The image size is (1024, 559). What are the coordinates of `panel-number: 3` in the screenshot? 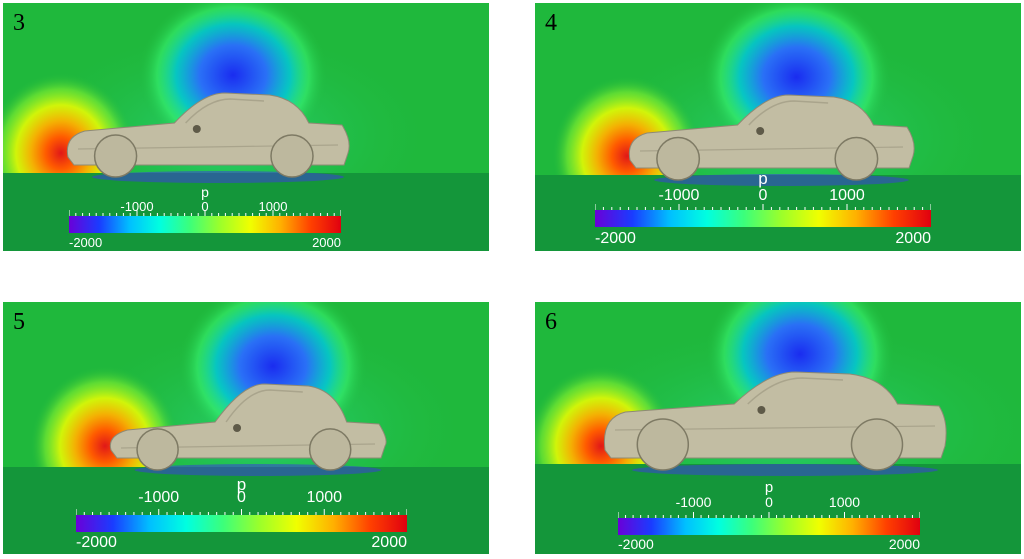 It's located at (19, 23).